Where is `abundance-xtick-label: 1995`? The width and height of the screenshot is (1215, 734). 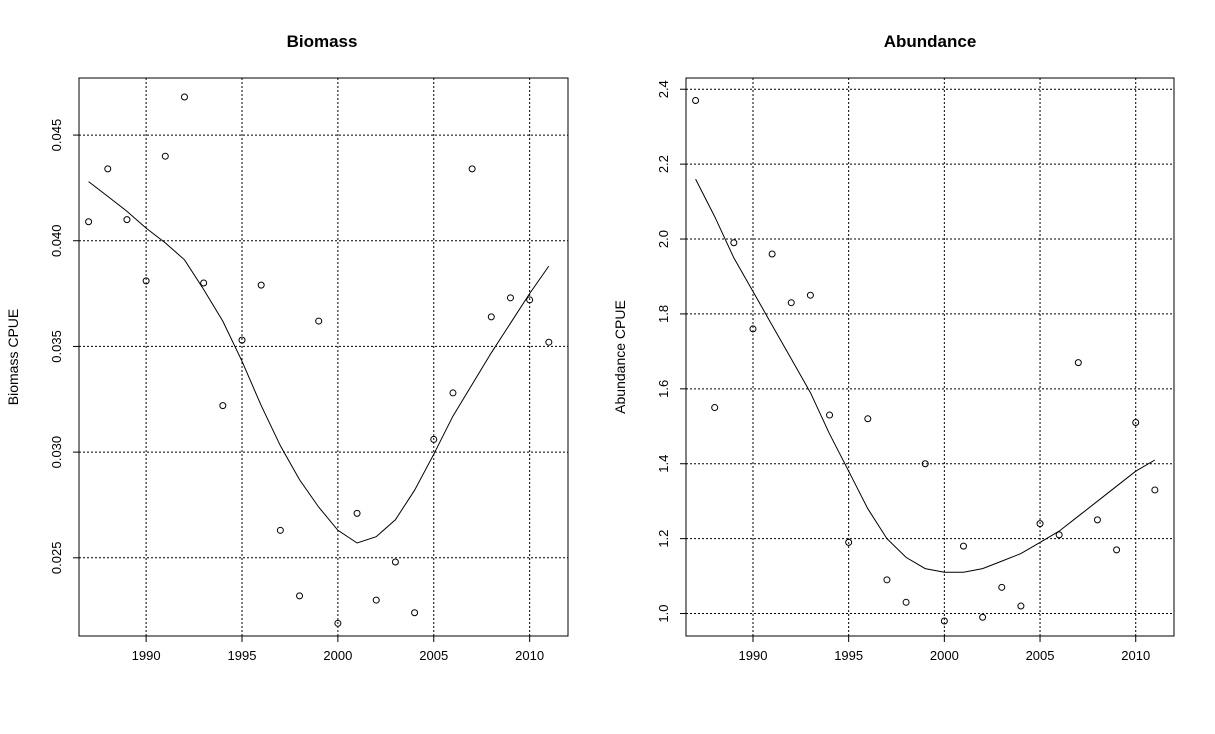
abundance-xtick-label: 1995 is located at coordinates (848, 655).